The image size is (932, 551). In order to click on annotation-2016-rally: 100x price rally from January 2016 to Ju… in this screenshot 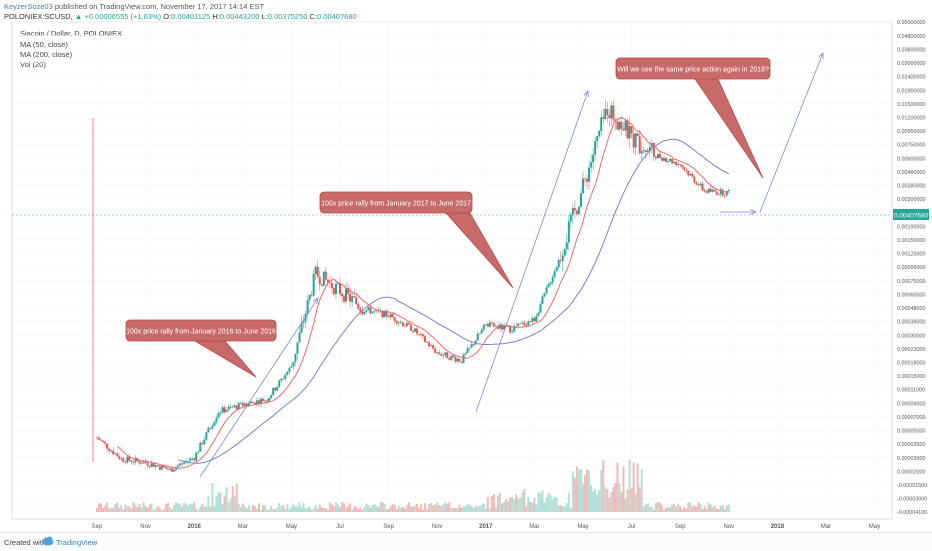, I will do `click(201, 348)`.